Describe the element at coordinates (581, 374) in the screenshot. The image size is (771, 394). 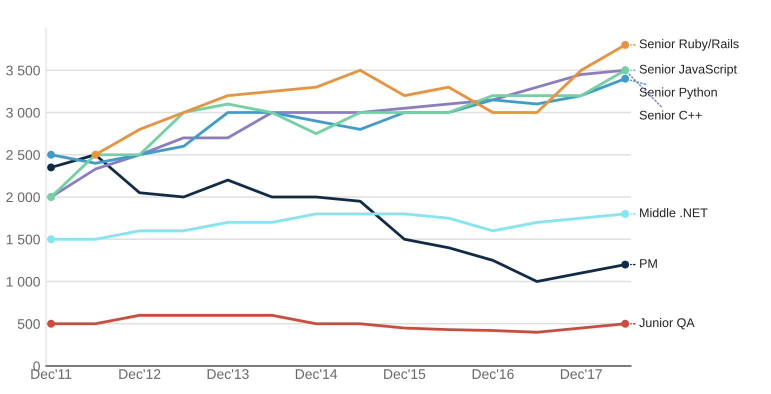
I see `x-tick-label: Dec'17` at that location.